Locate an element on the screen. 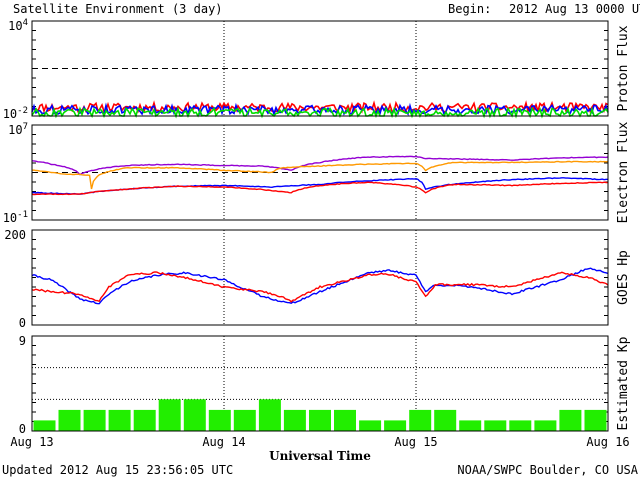 The height and width of the screenshot is (480, 640). x-axis-ticks: Aug 13 Aug 14 Aug 15 Aug 16 is located at coordinates (319, 442).